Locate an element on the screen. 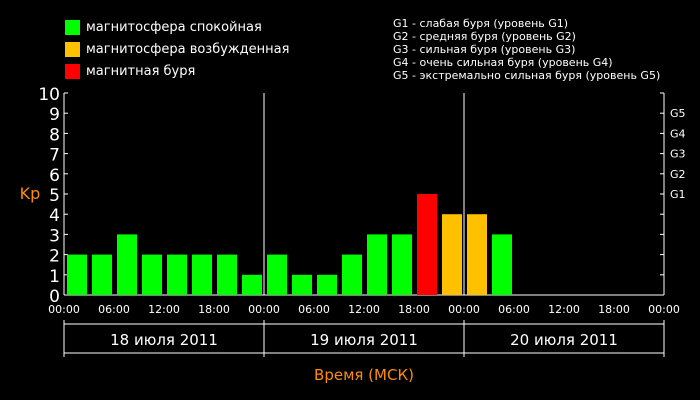 The height and width of the screenshot is (400, 700). storm-level-g1: G1 - слабая буря (уровень G1) is located at coordinates (481, 23).